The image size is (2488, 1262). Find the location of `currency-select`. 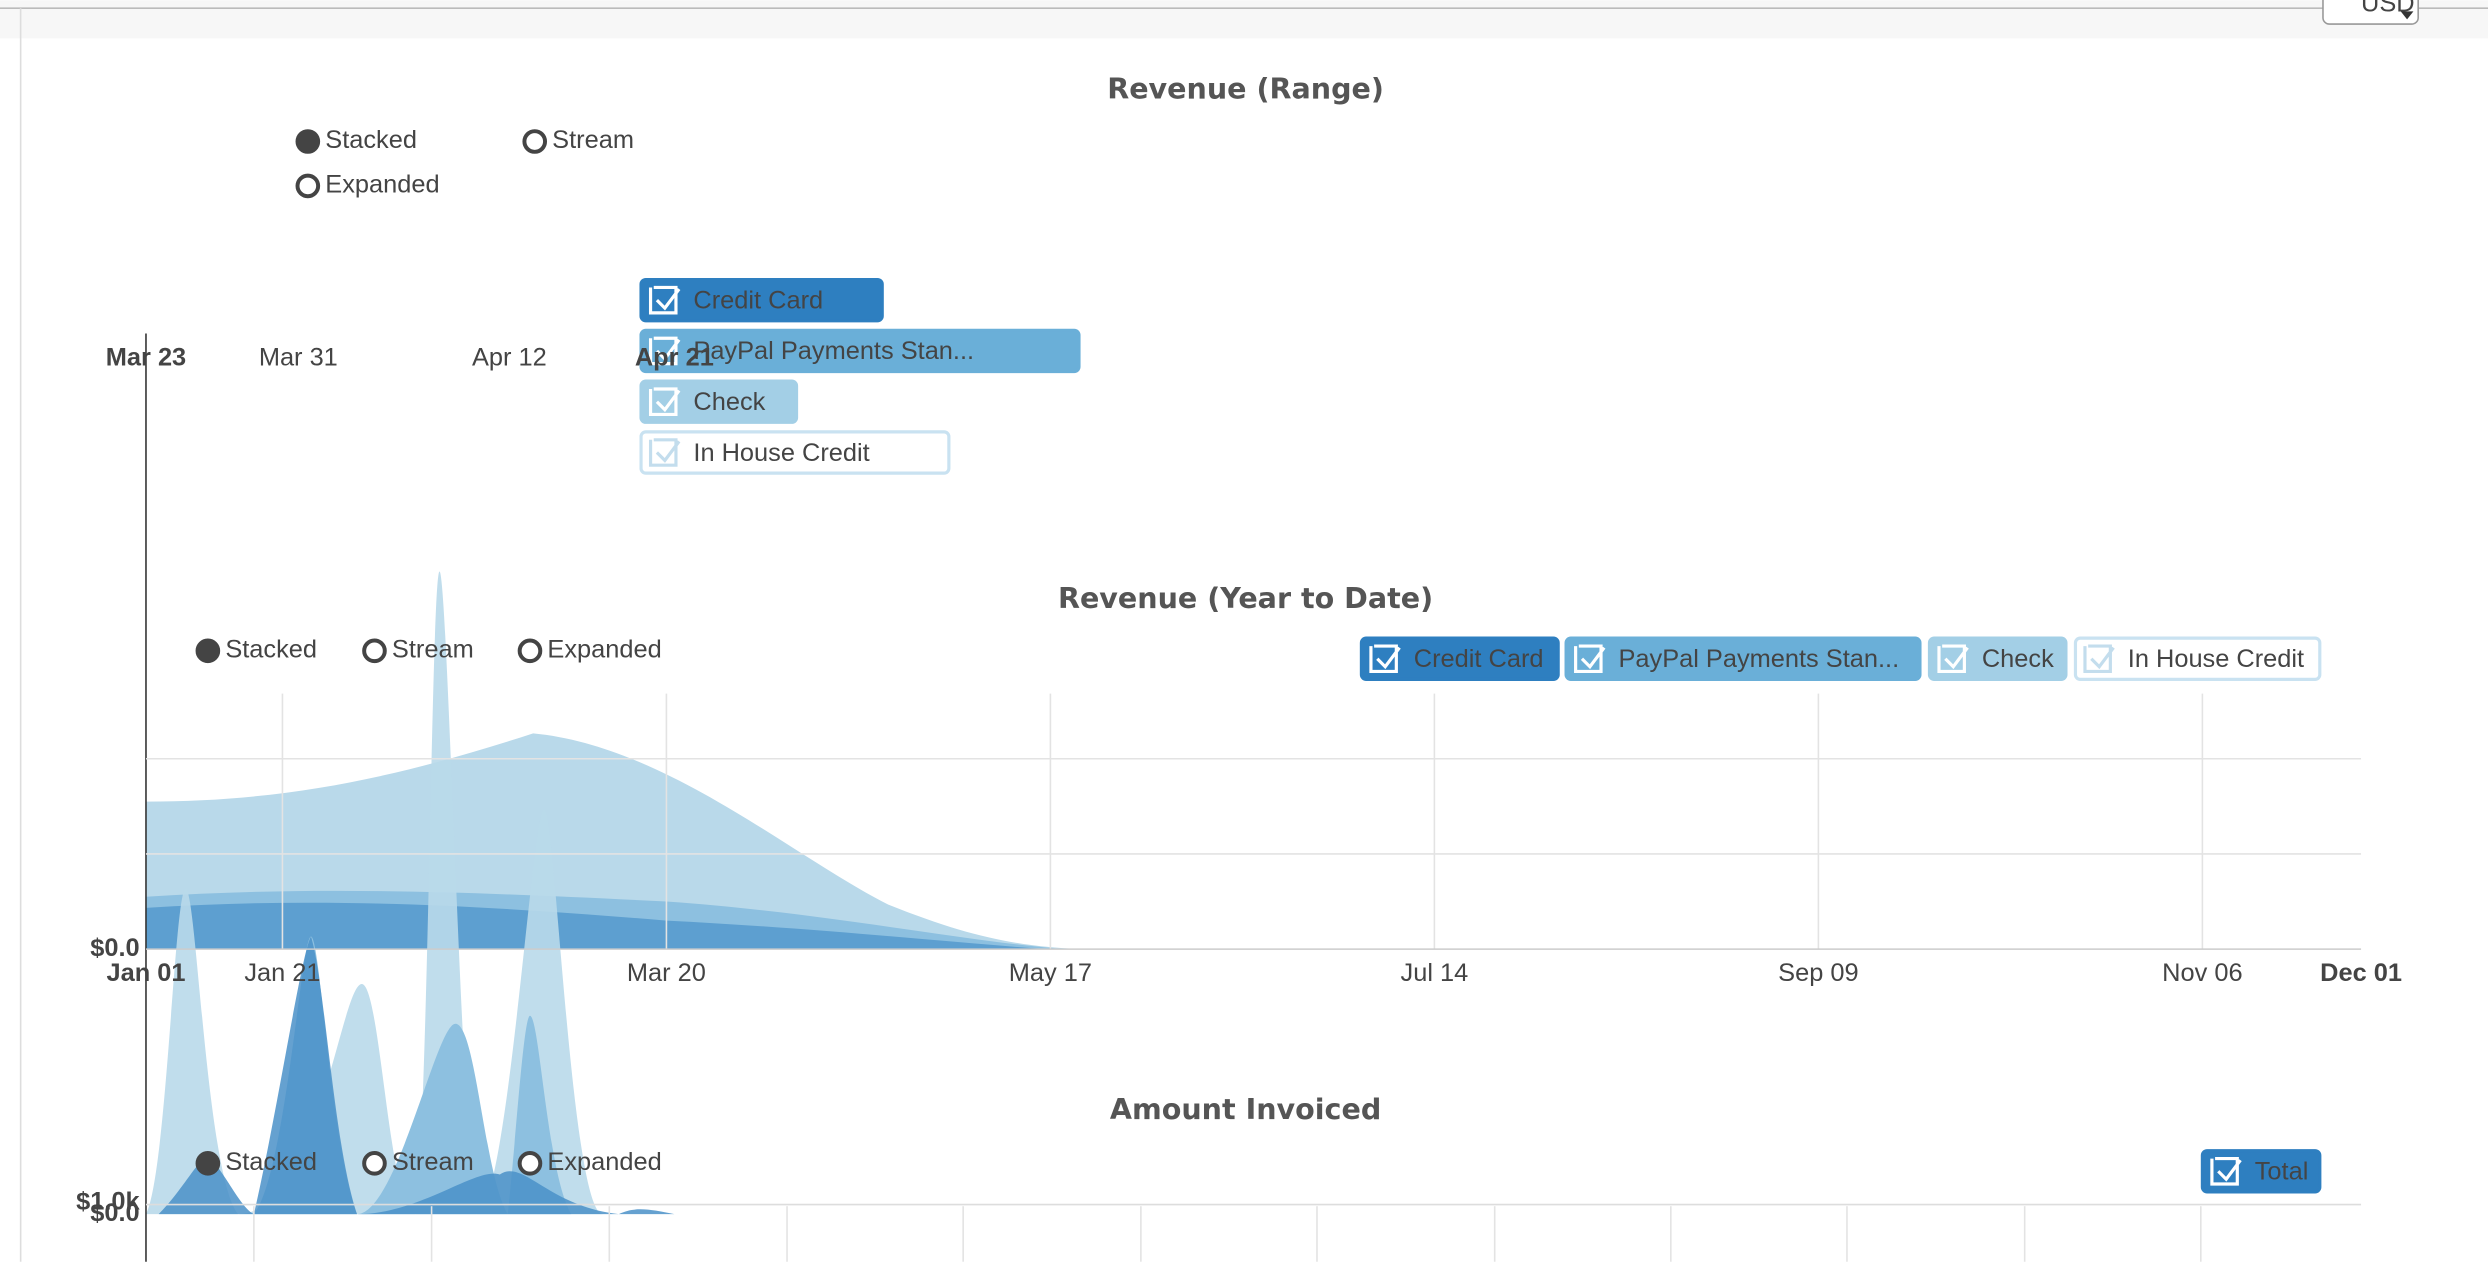

currency-select is located at coordinates (2370, 12).